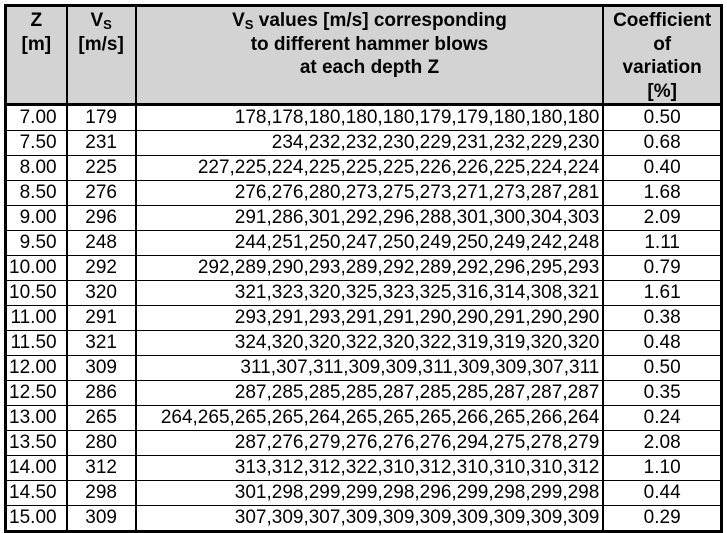 This screenshot has height=533, width=727. What do you see at coordinates (36, 393) in the screenshot?
I see `depth-z-cell: 12.50` at bounding box center [36, 393].